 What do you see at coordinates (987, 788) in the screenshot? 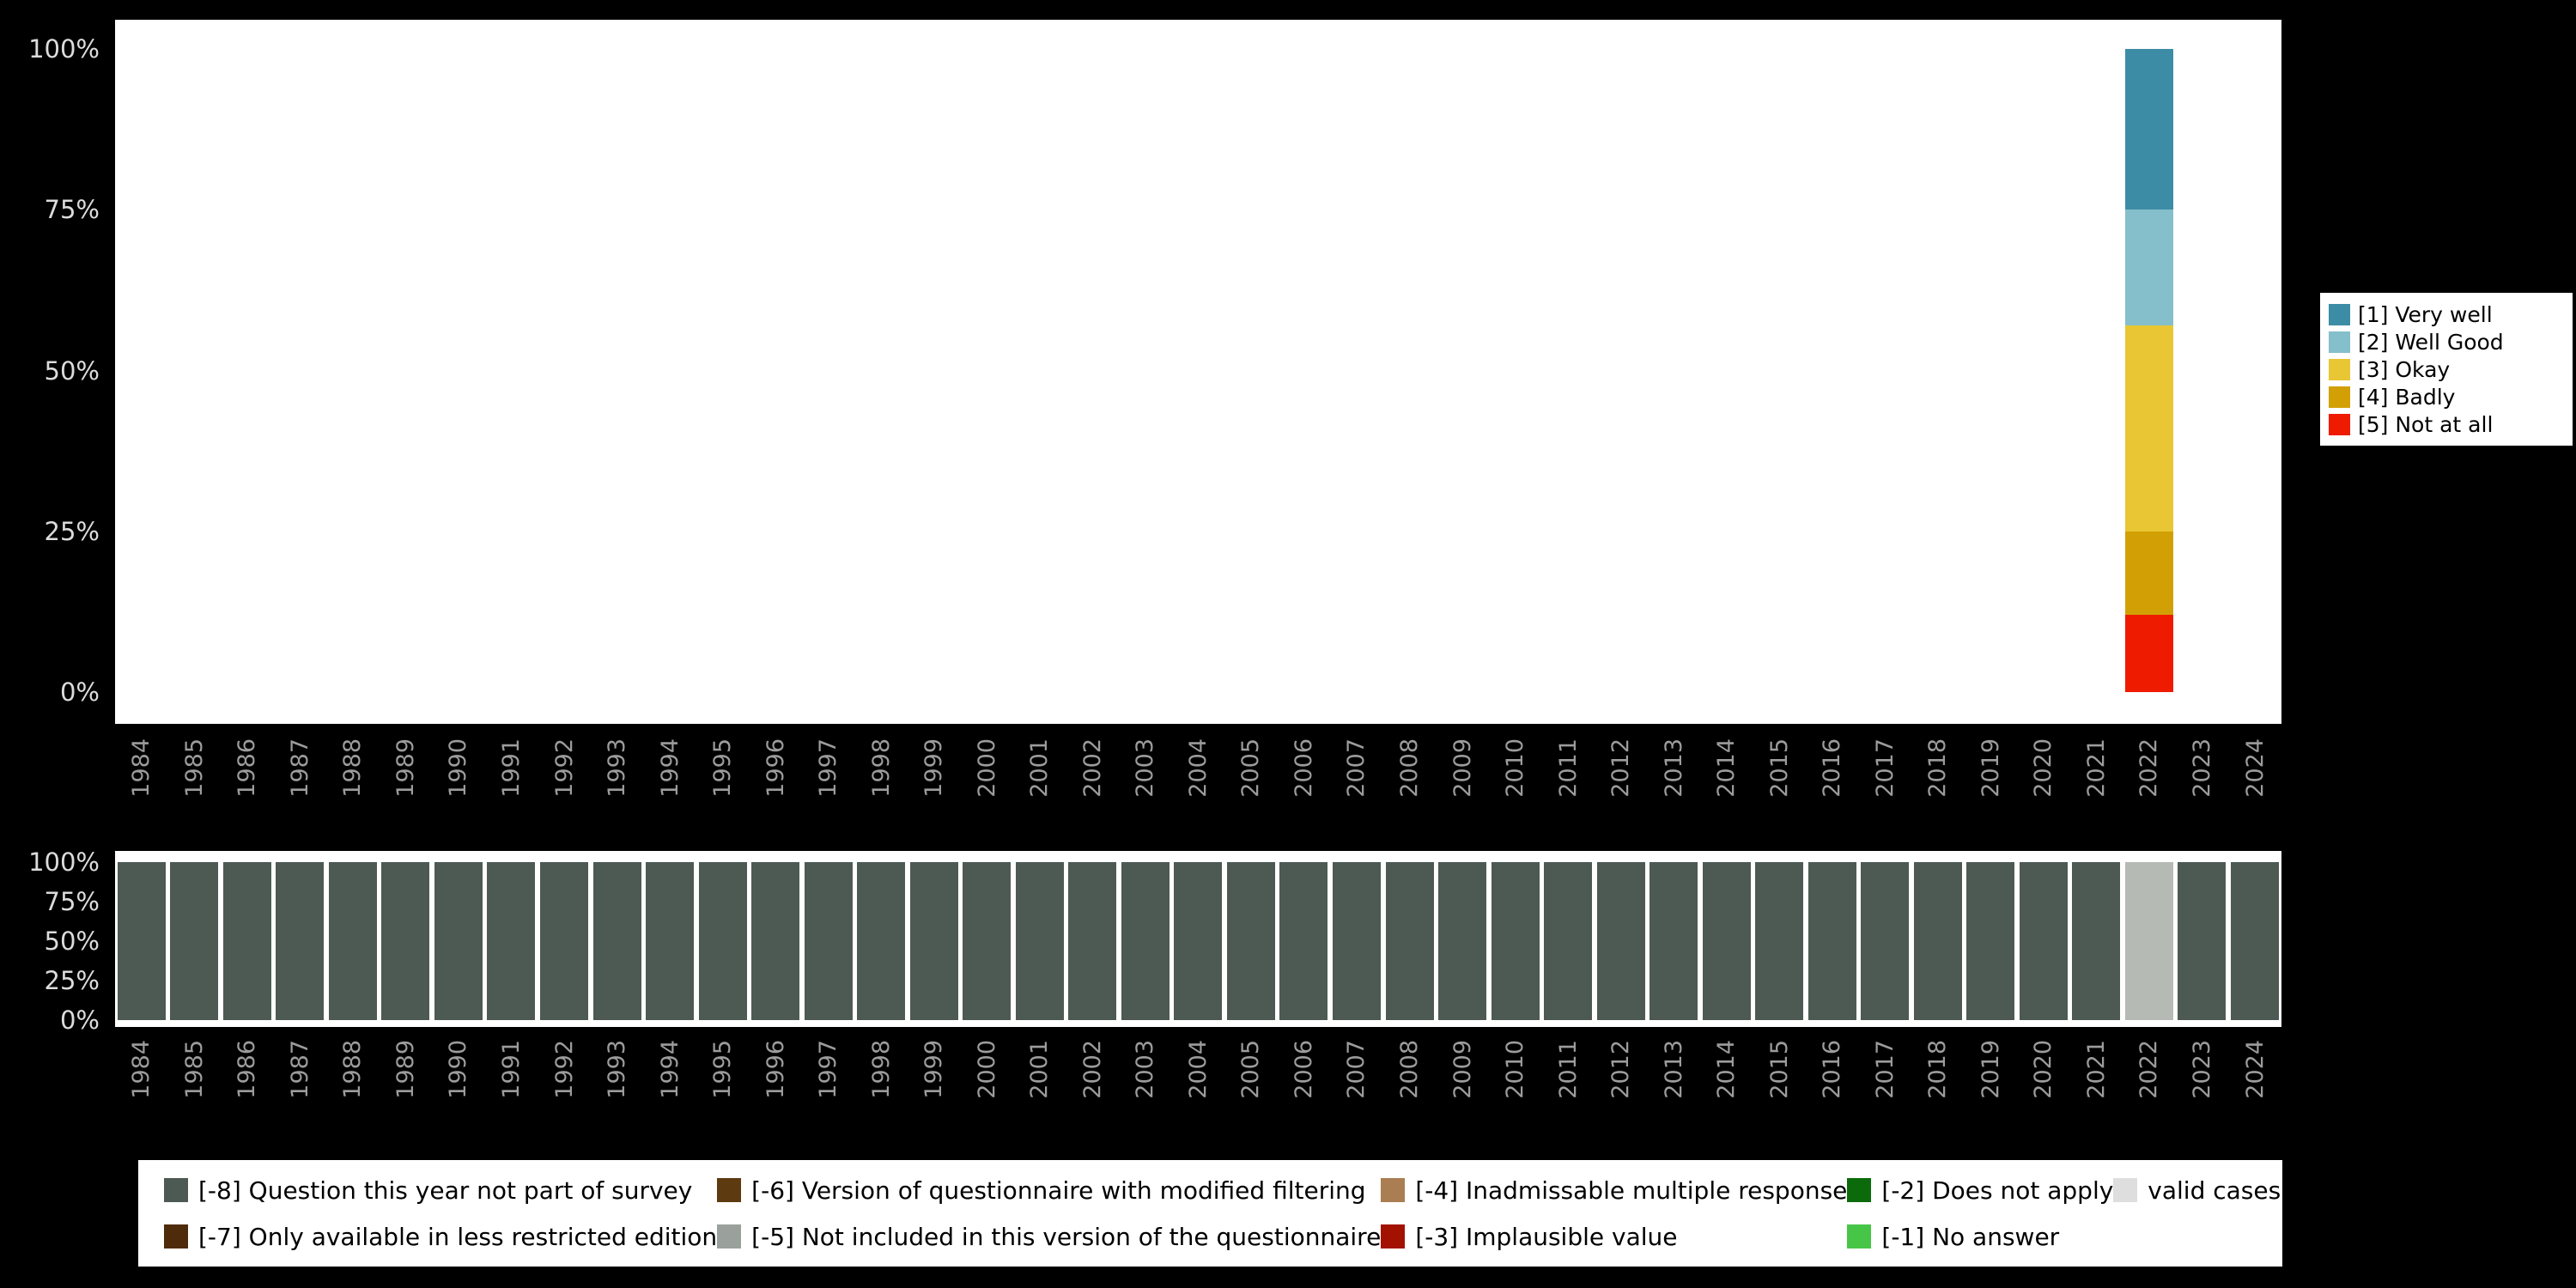
I see `x-axis-tick: 2000` at bounding box center [987, 788].